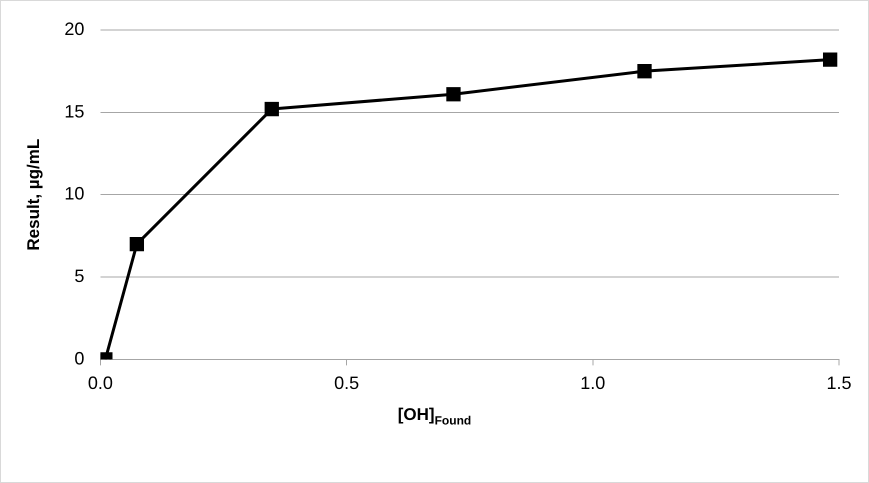 The height and width of the screenshot is (483, 869). Describe the element at coordinates (839, 383) in the screenshot. I see `x-tick-label: 1.5` at that location.